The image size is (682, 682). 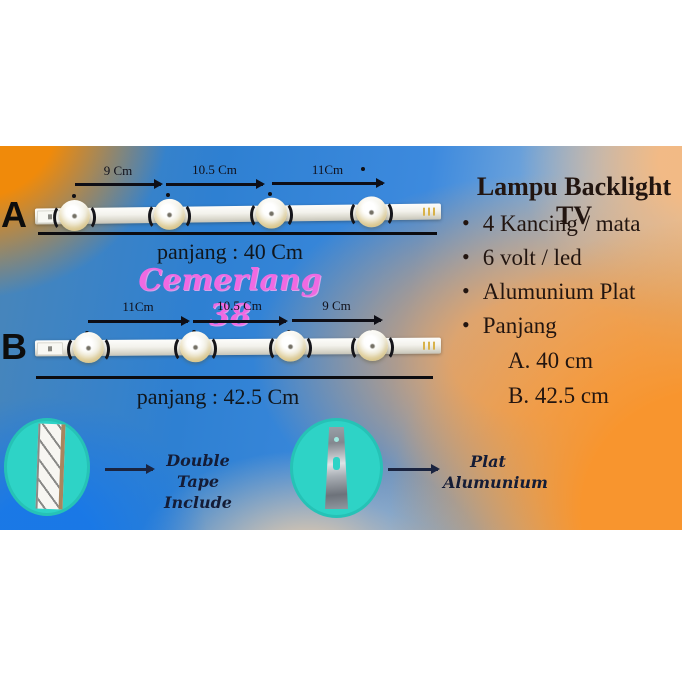 I want to click on spec-sub-item: B. 42.5 cm, so click(x=558, y=395).